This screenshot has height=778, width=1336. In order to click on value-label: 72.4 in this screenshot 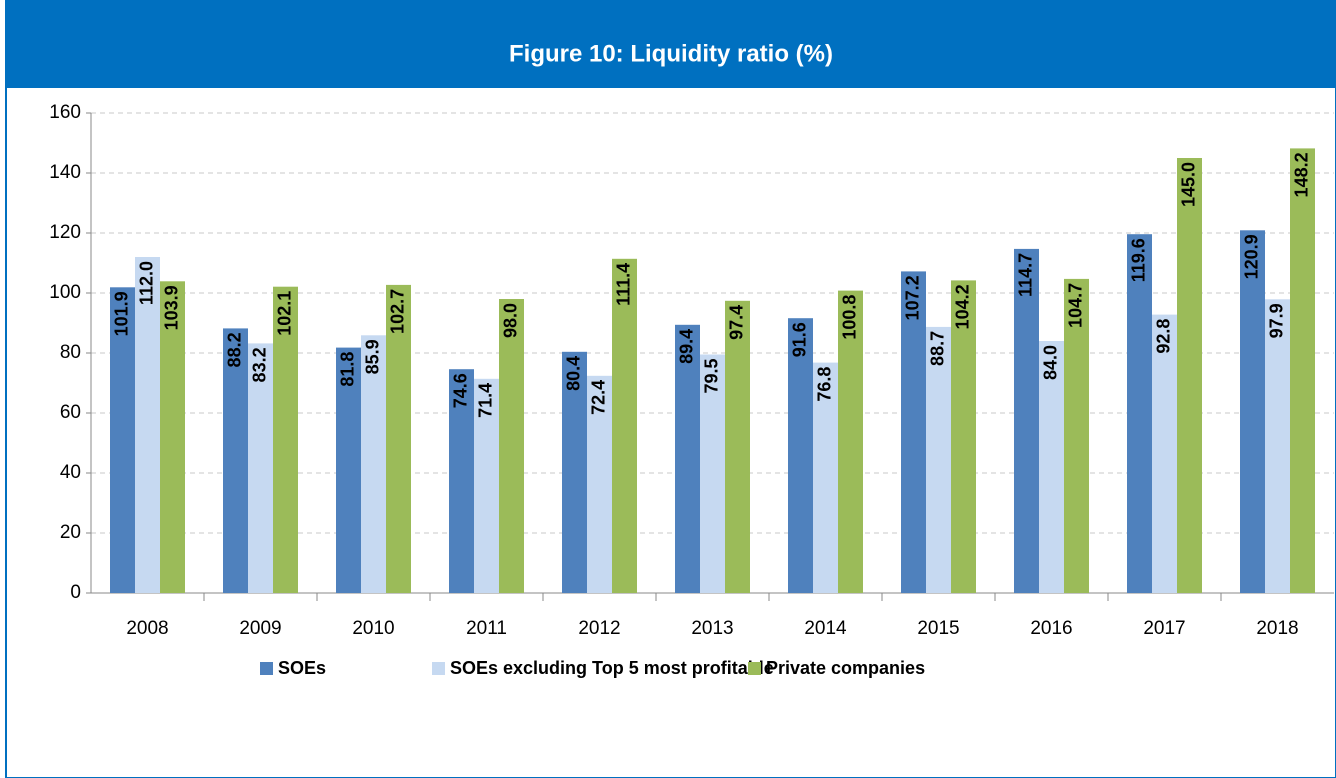, I will do `click(598, 397)`.